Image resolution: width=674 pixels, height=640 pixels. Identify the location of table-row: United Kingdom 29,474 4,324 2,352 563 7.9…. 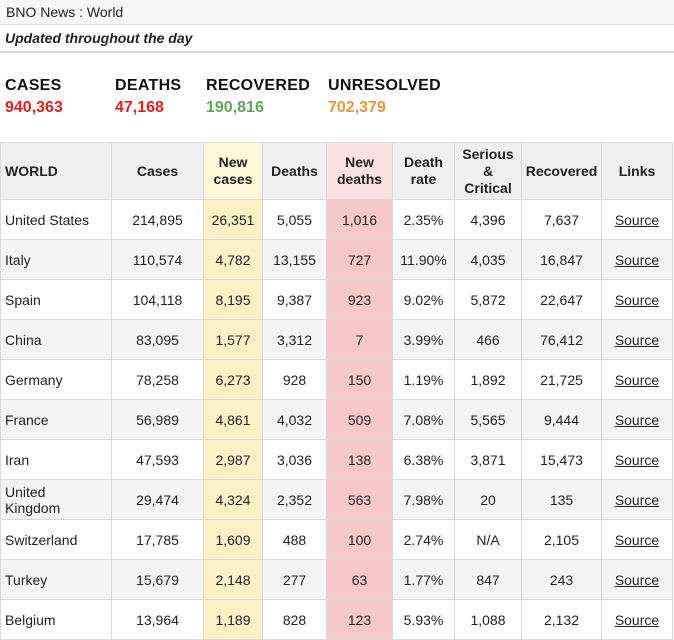
(336, 499).